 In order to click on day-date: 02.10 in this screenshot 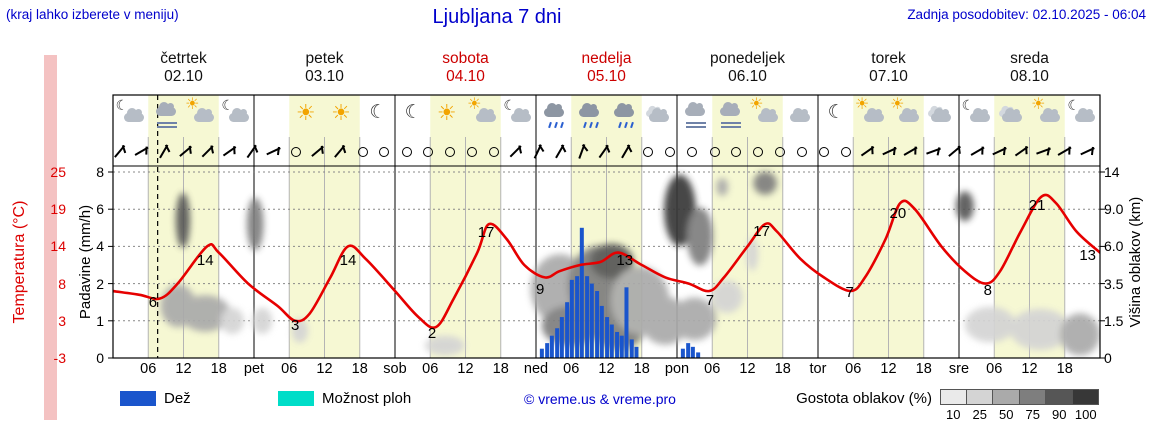, I will do `click(183, 76)`.